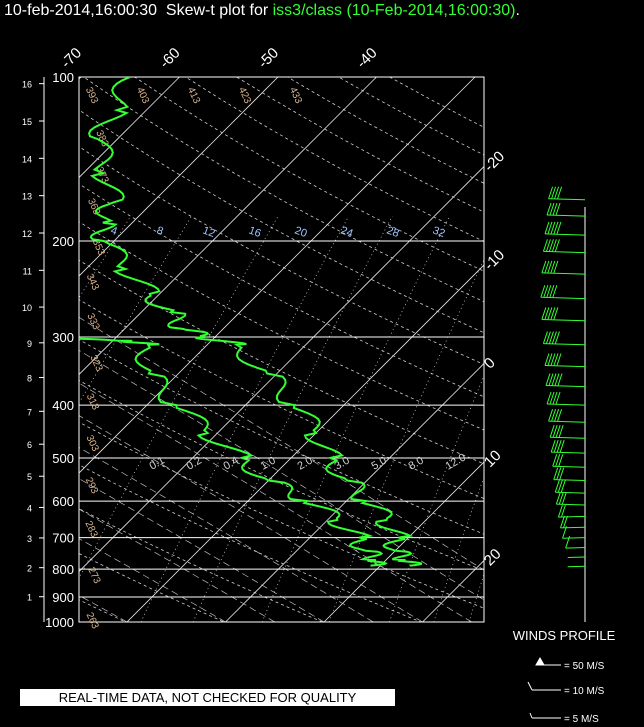 The height and width of the screenshot is (727, 644). Describe the element at coordinates (305, 464) in the screenshot. I see `mixing-ratio-label: 2.0` at that location.